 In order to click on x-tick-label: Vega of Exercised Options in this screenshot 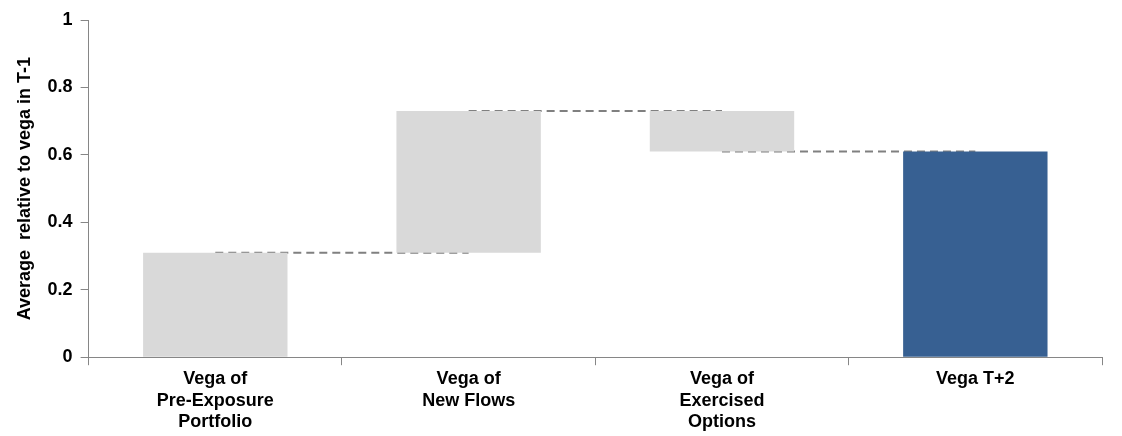, I will do `click(722, 399)`.